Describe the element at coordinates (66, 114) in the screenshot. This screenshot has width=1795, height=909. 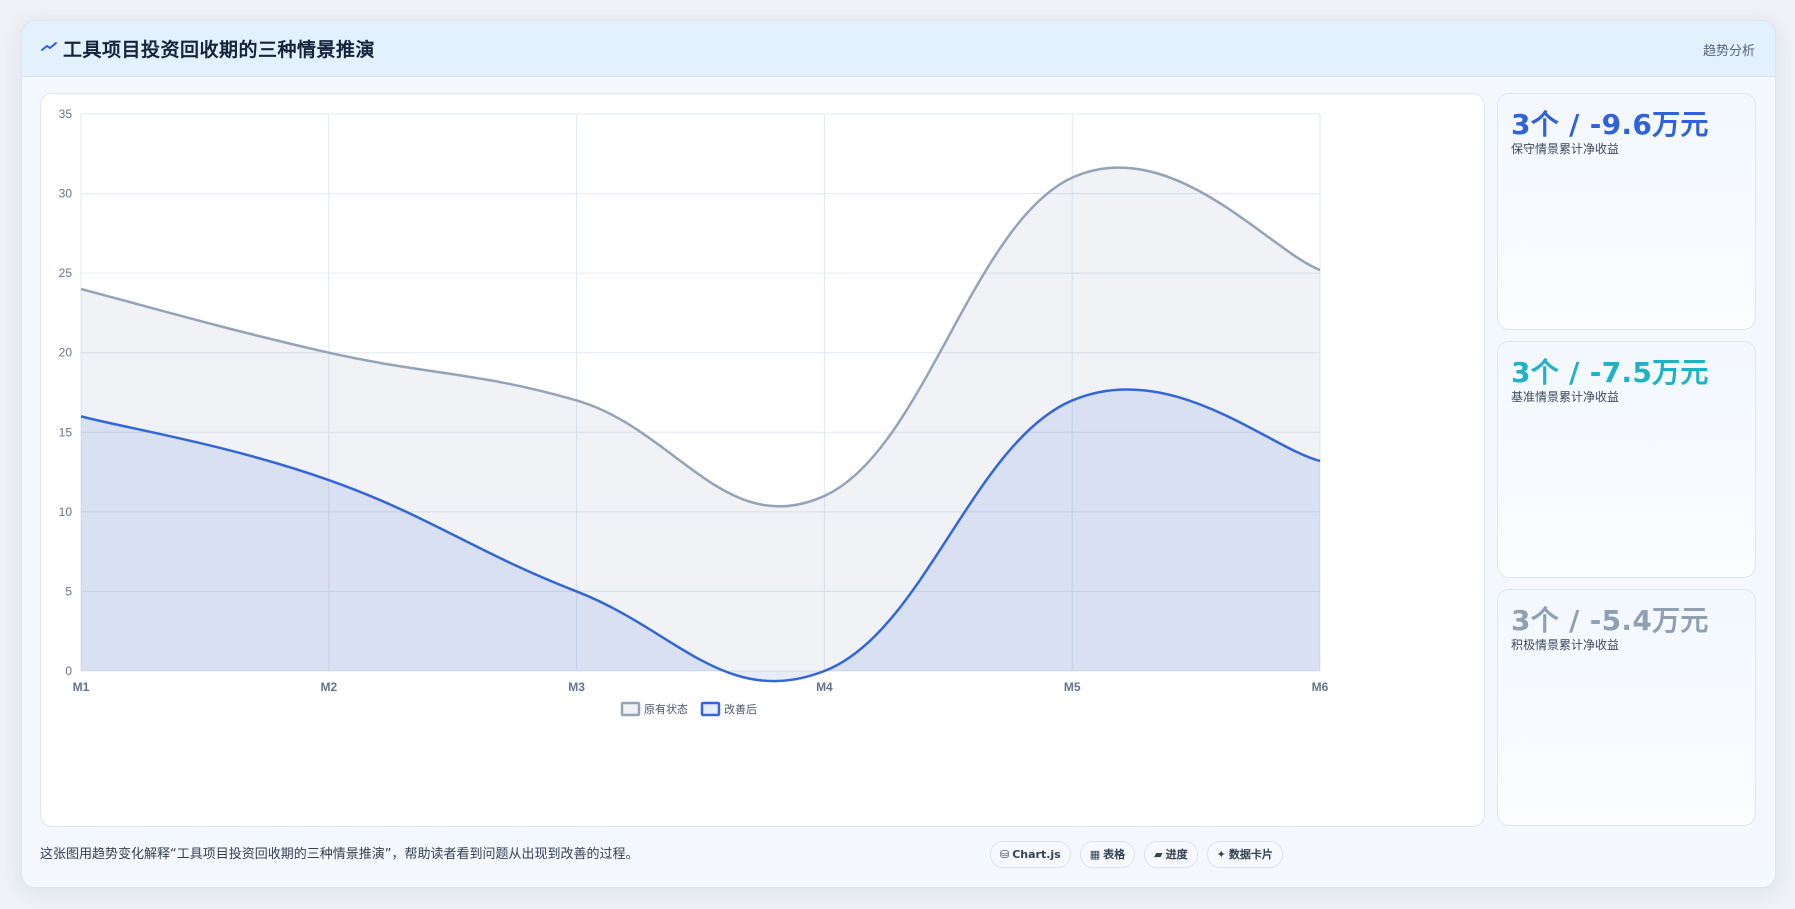
I see `y-tick-label: 35` at that location.